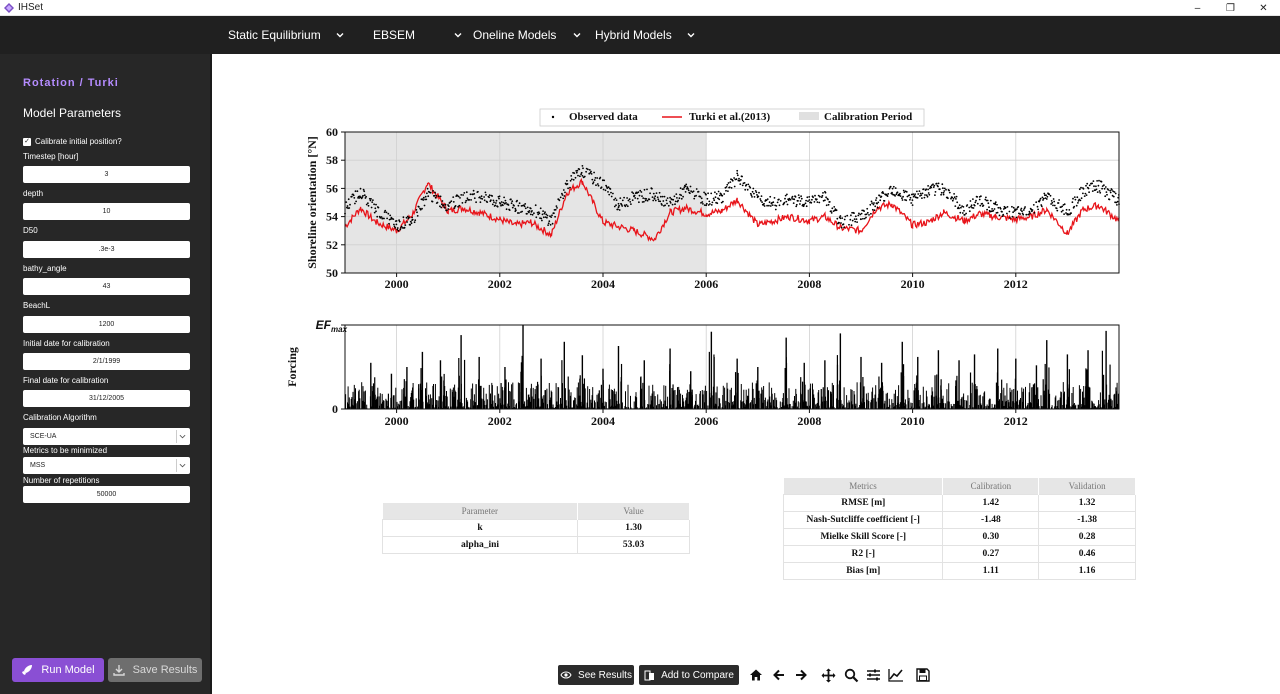 The width and height of the screenshot is (1280, 694). Describe the element at coordinates (106, 361) in the screenshot. I see `initial-date-input: 2/1/1999` at that location.